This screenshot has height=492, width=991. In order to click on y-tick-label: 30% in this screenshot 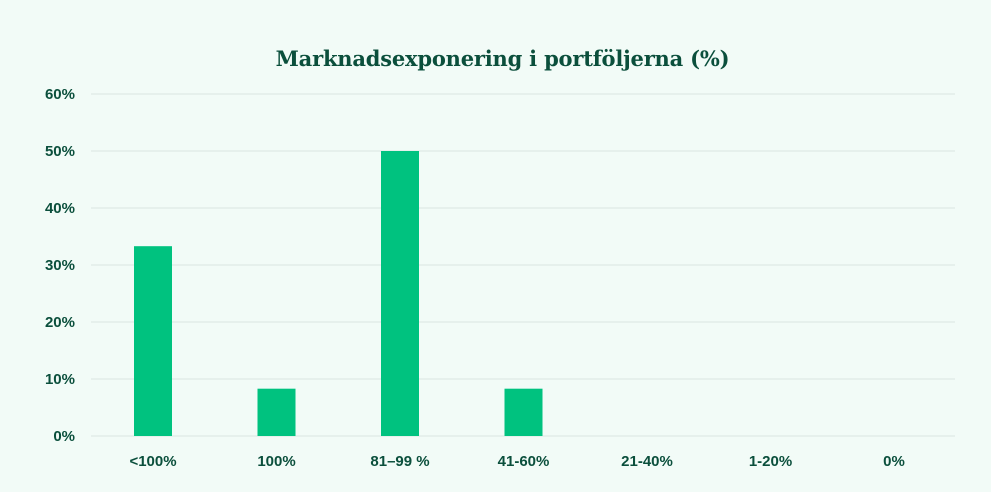, I will do `click(60, 265)`.